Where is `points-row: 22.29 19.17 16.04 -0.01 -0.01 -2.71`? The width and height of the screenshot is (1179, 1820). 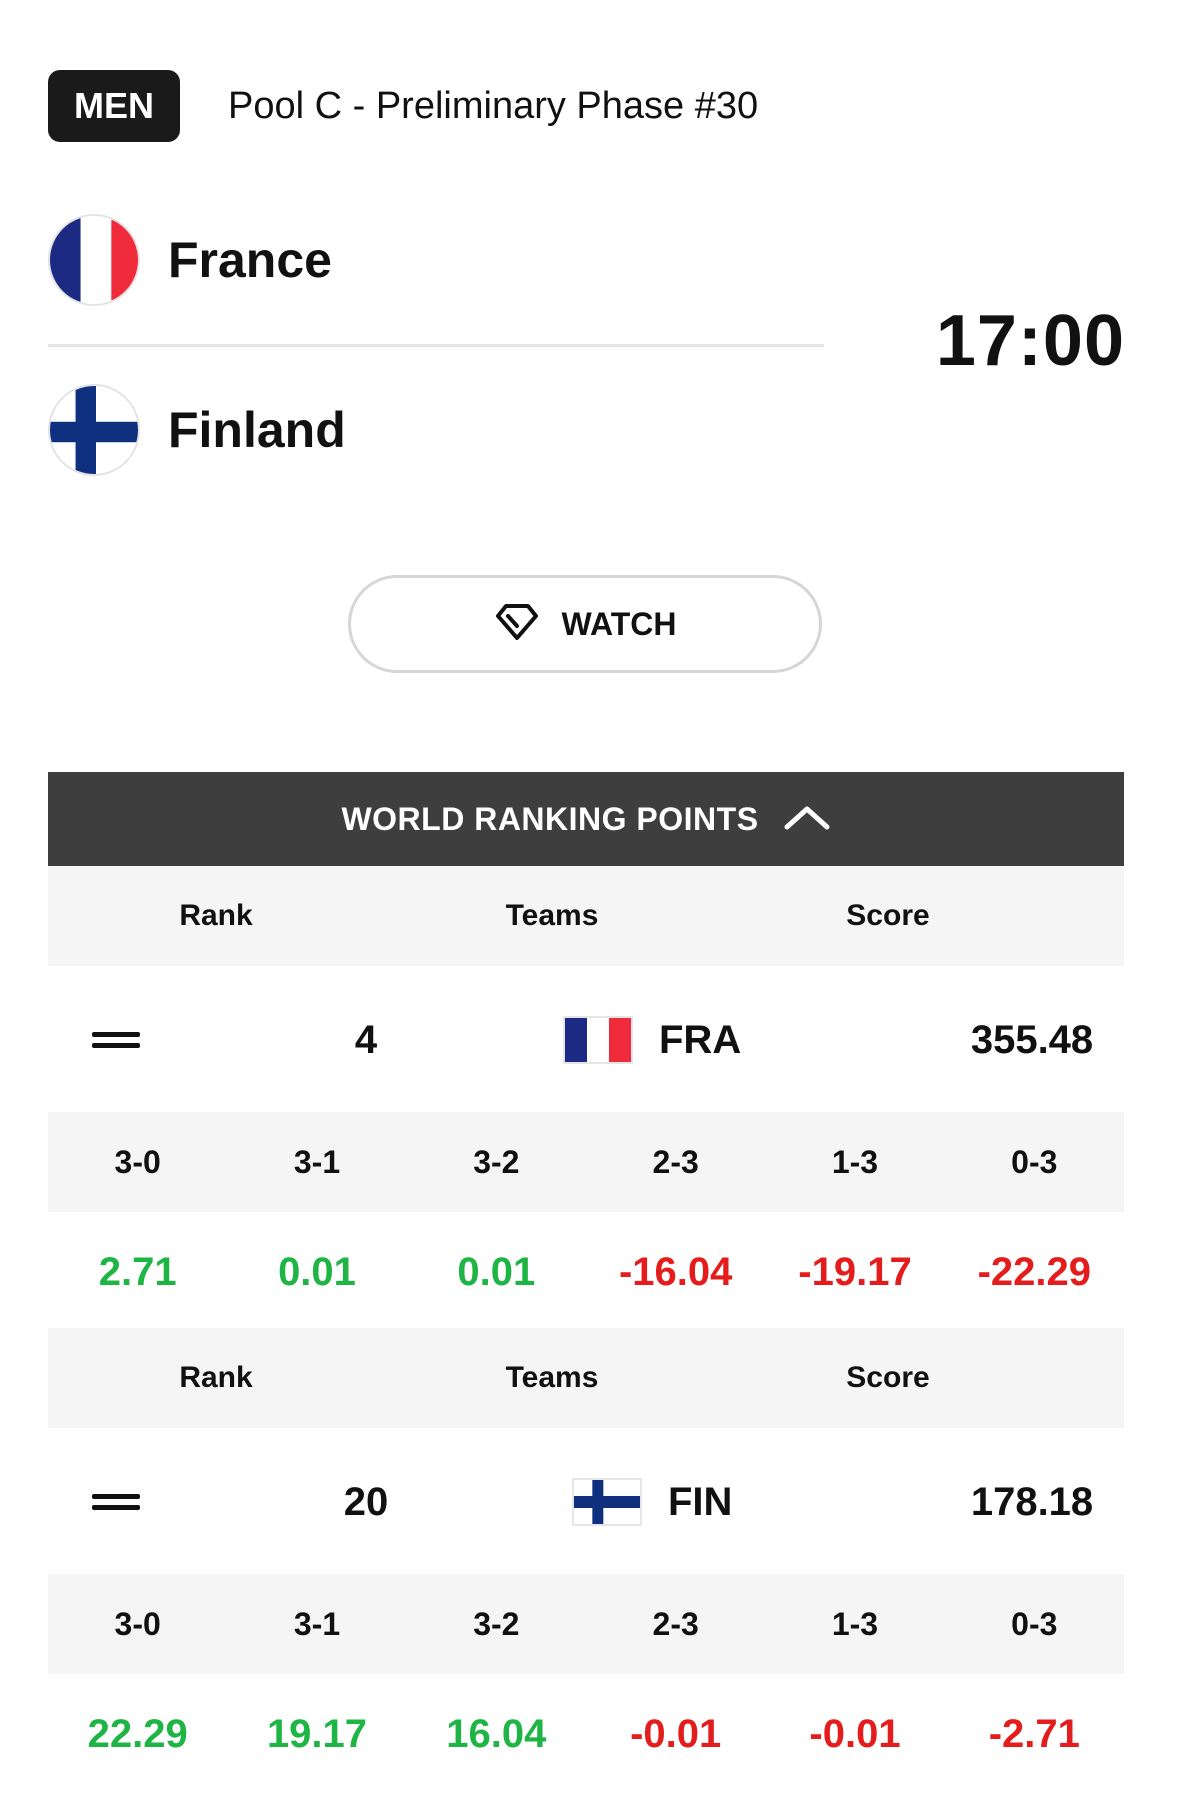
points-row: 22.29 19.17 16.04 -0.01 -0.01 -2.71 is located at coordinates (586, 1734).